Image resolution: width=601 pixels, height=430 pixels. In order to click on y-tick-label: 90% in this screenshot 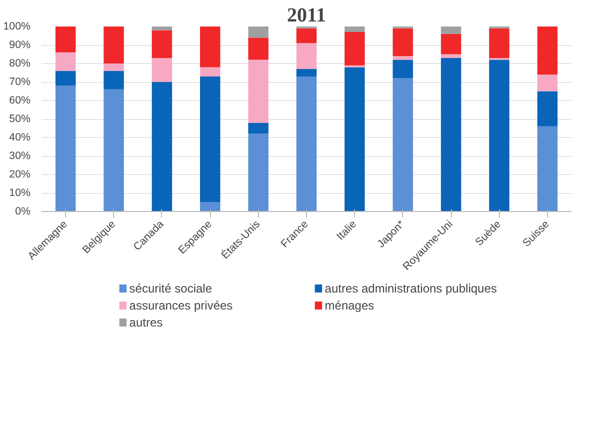, I will do `click(20, 45)`.